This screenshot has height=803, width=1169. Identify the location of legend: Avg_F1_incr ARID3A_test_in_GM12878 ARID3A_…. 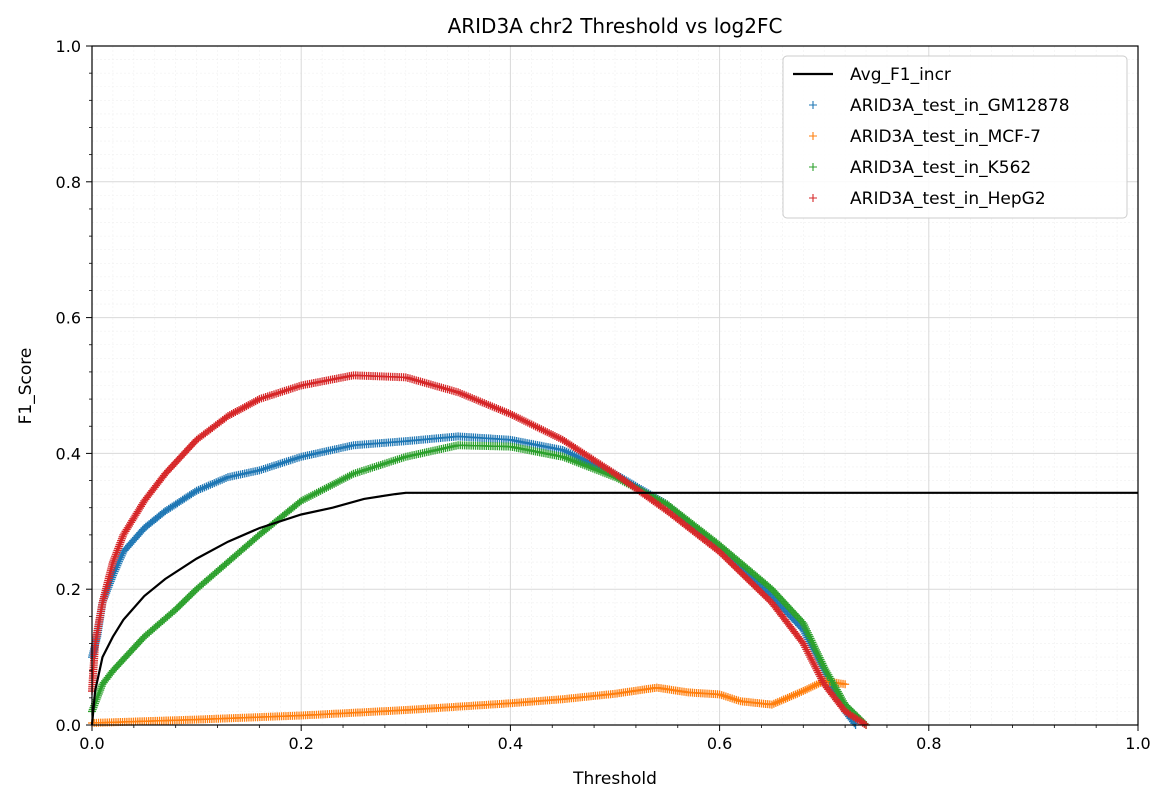
(955, 137).